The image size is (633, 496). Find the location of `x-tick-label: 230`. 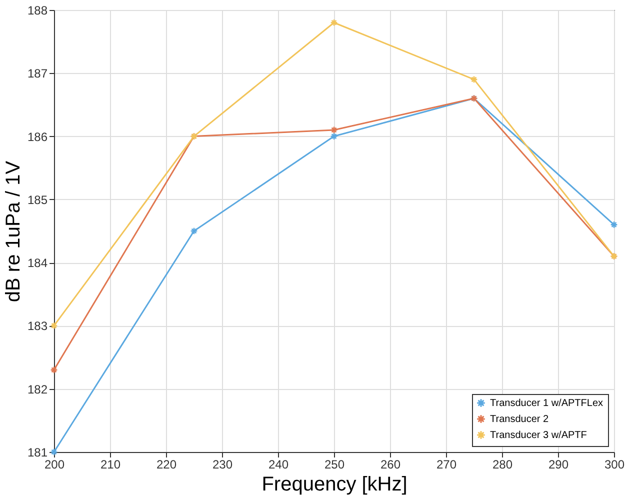

x-tick-label: 230 is located at coordinates (222, 465).